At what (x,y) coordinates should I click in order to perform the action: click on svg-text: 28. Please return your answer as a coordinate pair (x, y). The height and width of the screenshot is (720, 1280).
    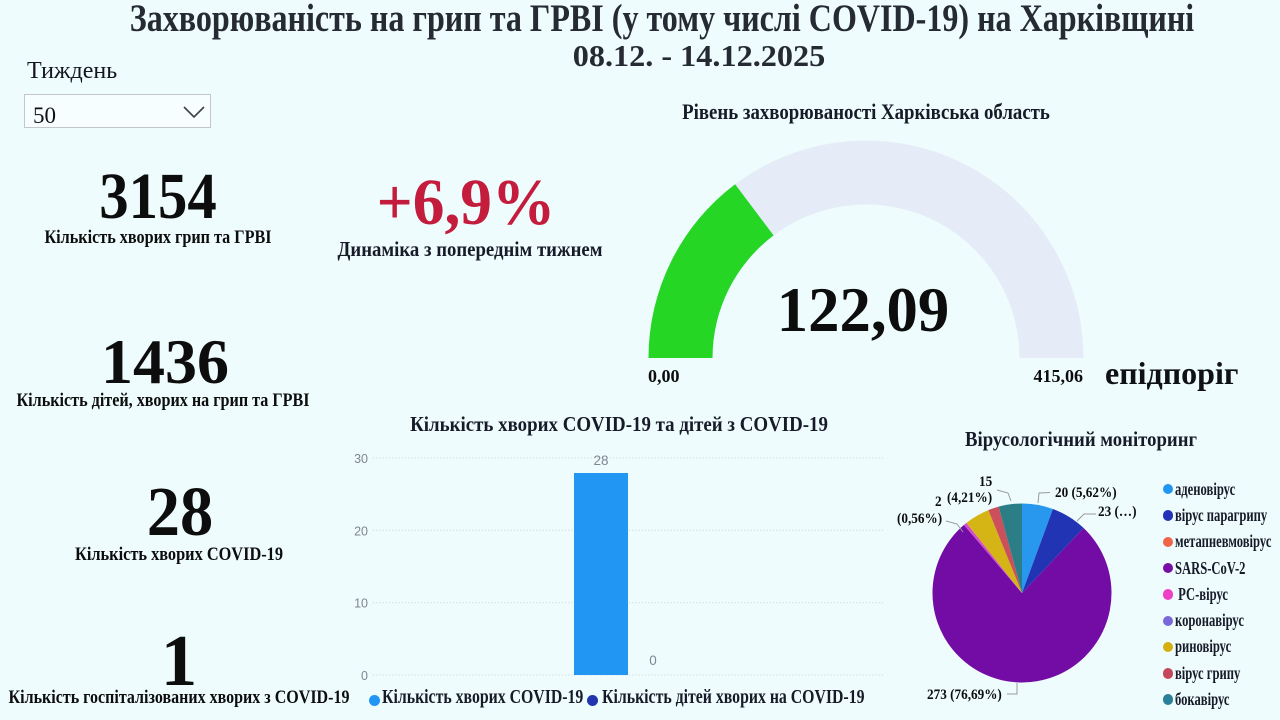
    Looking at the image, I should click on (600, 460).